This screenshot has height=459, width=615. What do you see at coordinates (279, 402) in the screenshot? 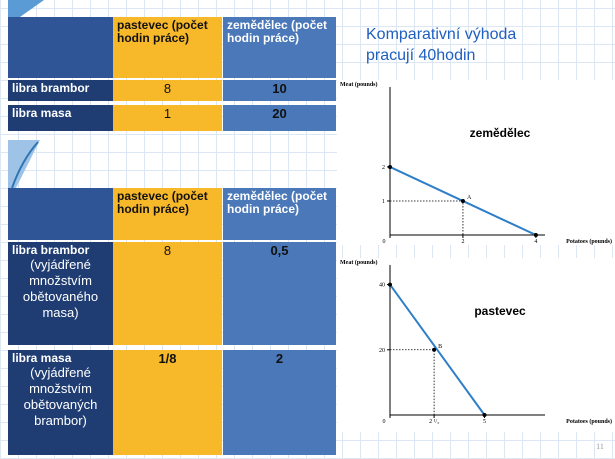
I see `cell-value: 2` at bounding box center [279, 402].